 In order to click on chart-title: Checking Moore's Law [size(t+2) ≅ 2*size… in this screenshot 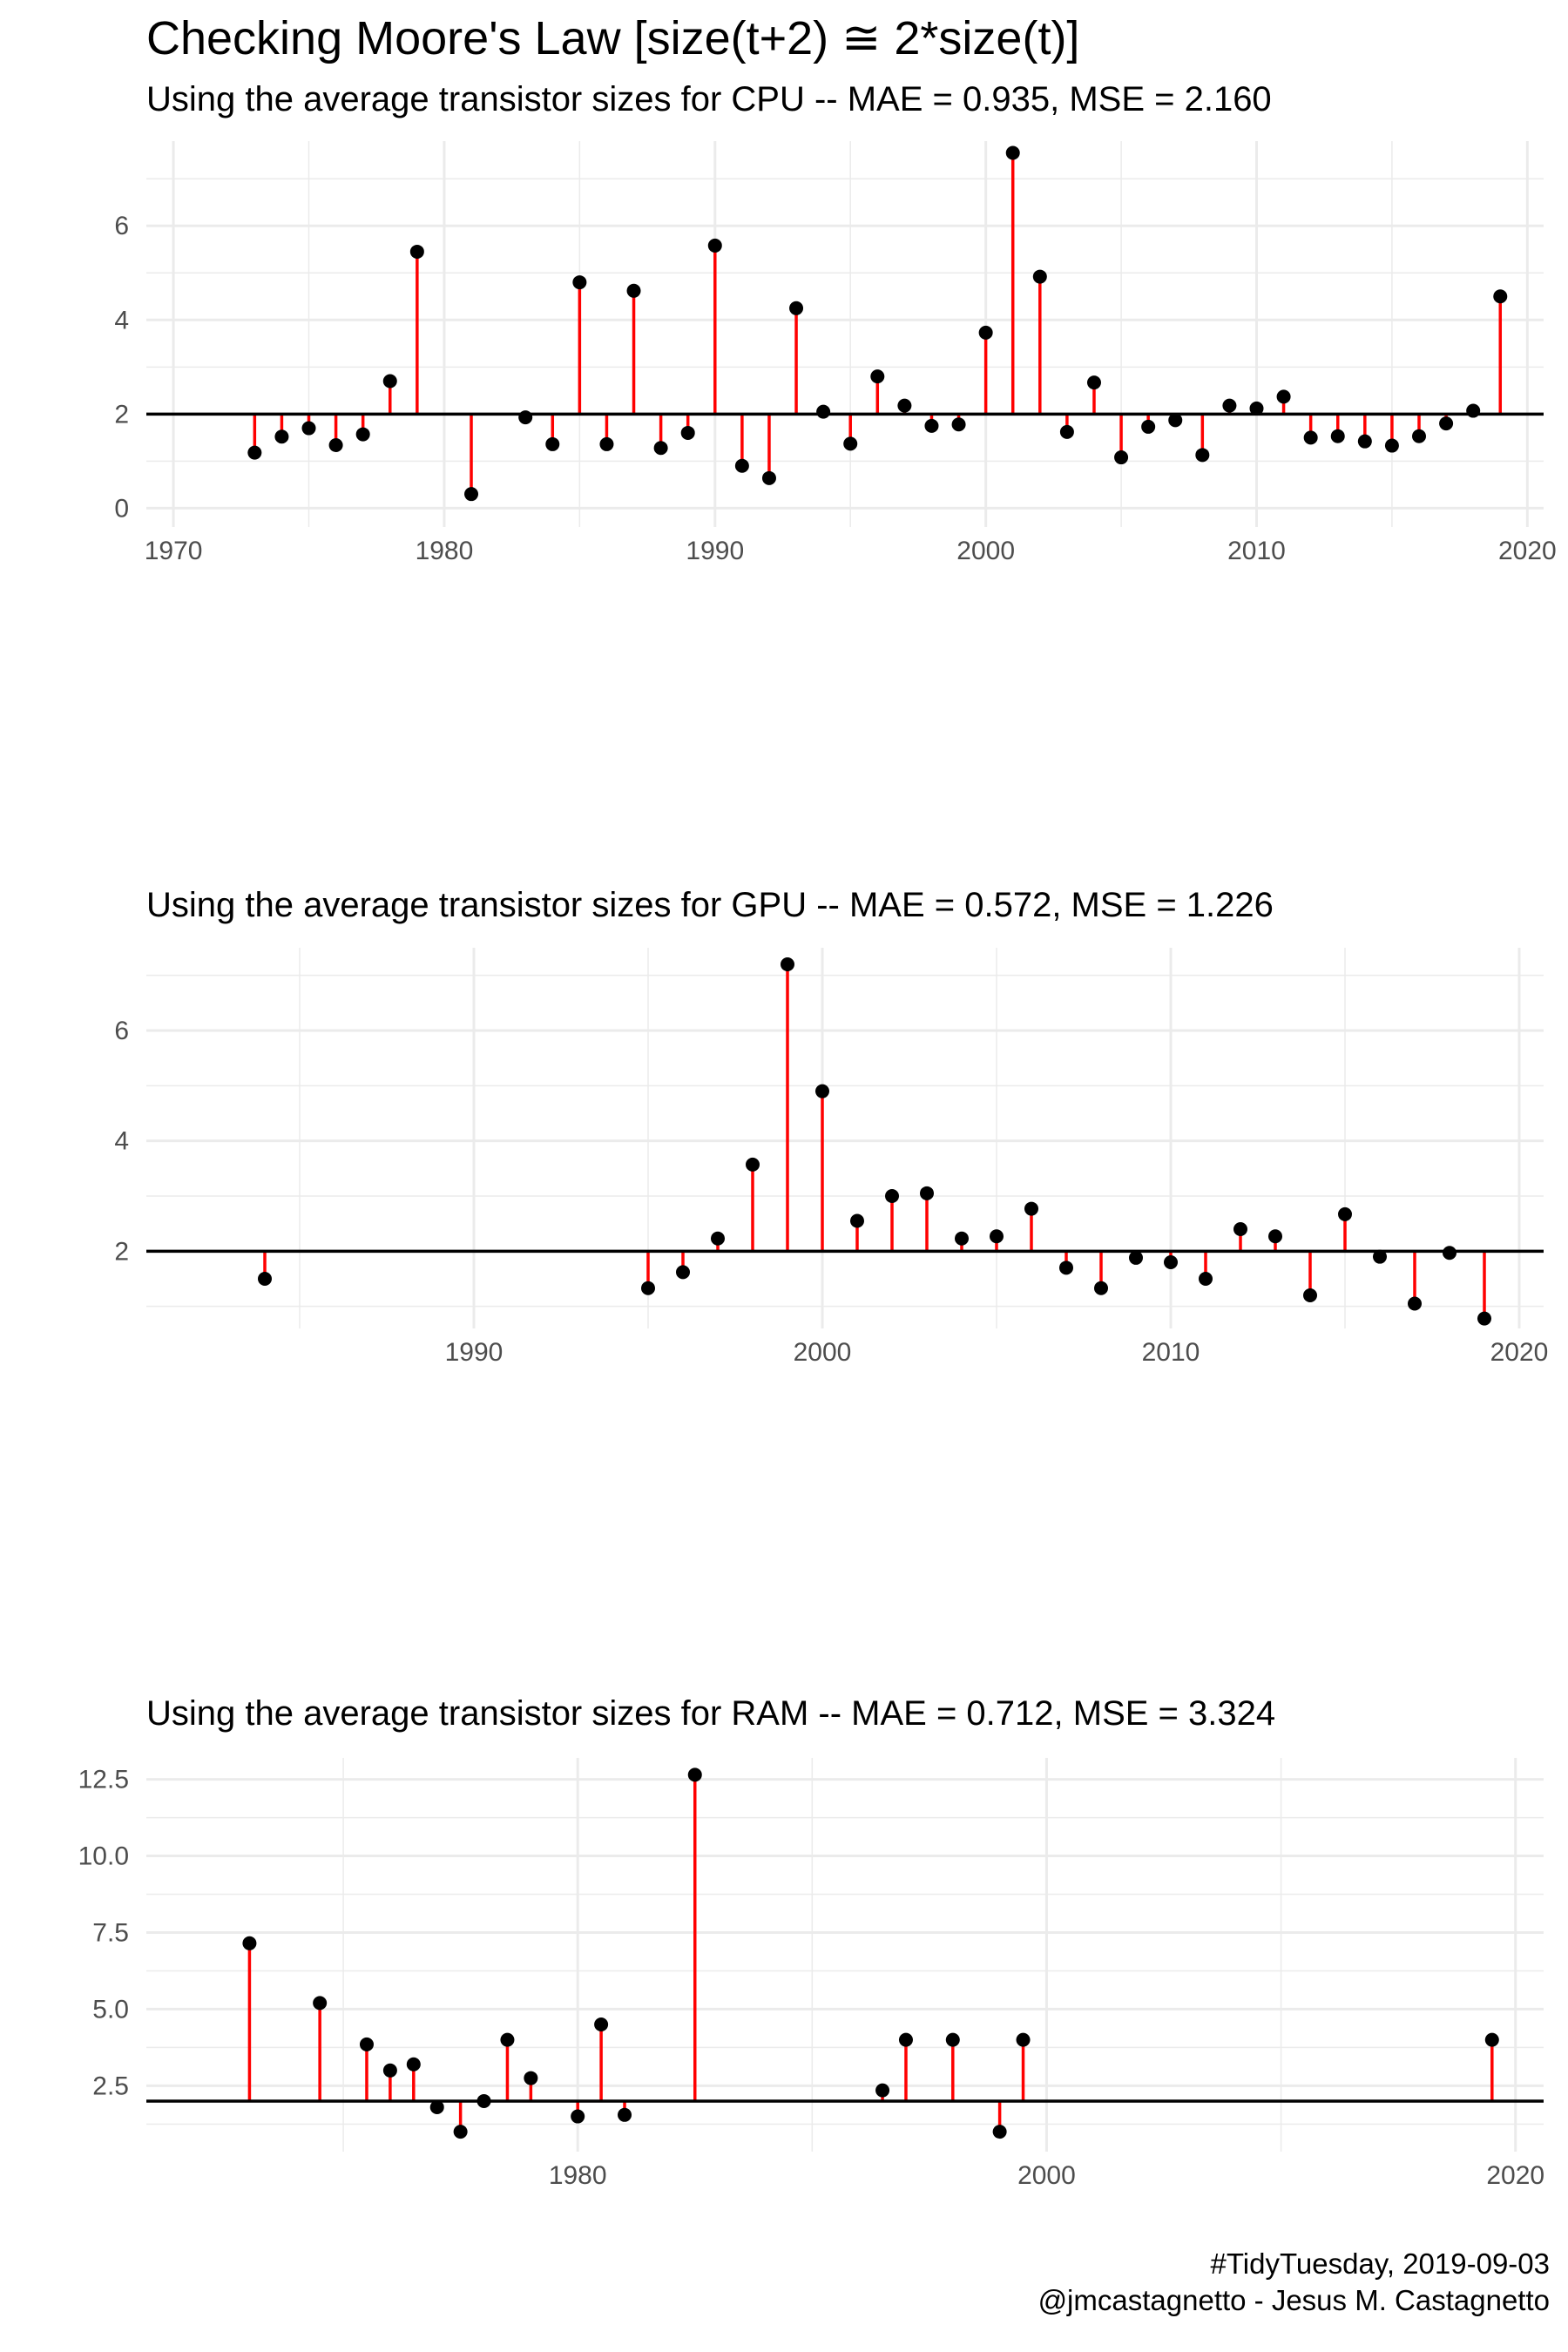, I will do `click(613, 38)`.